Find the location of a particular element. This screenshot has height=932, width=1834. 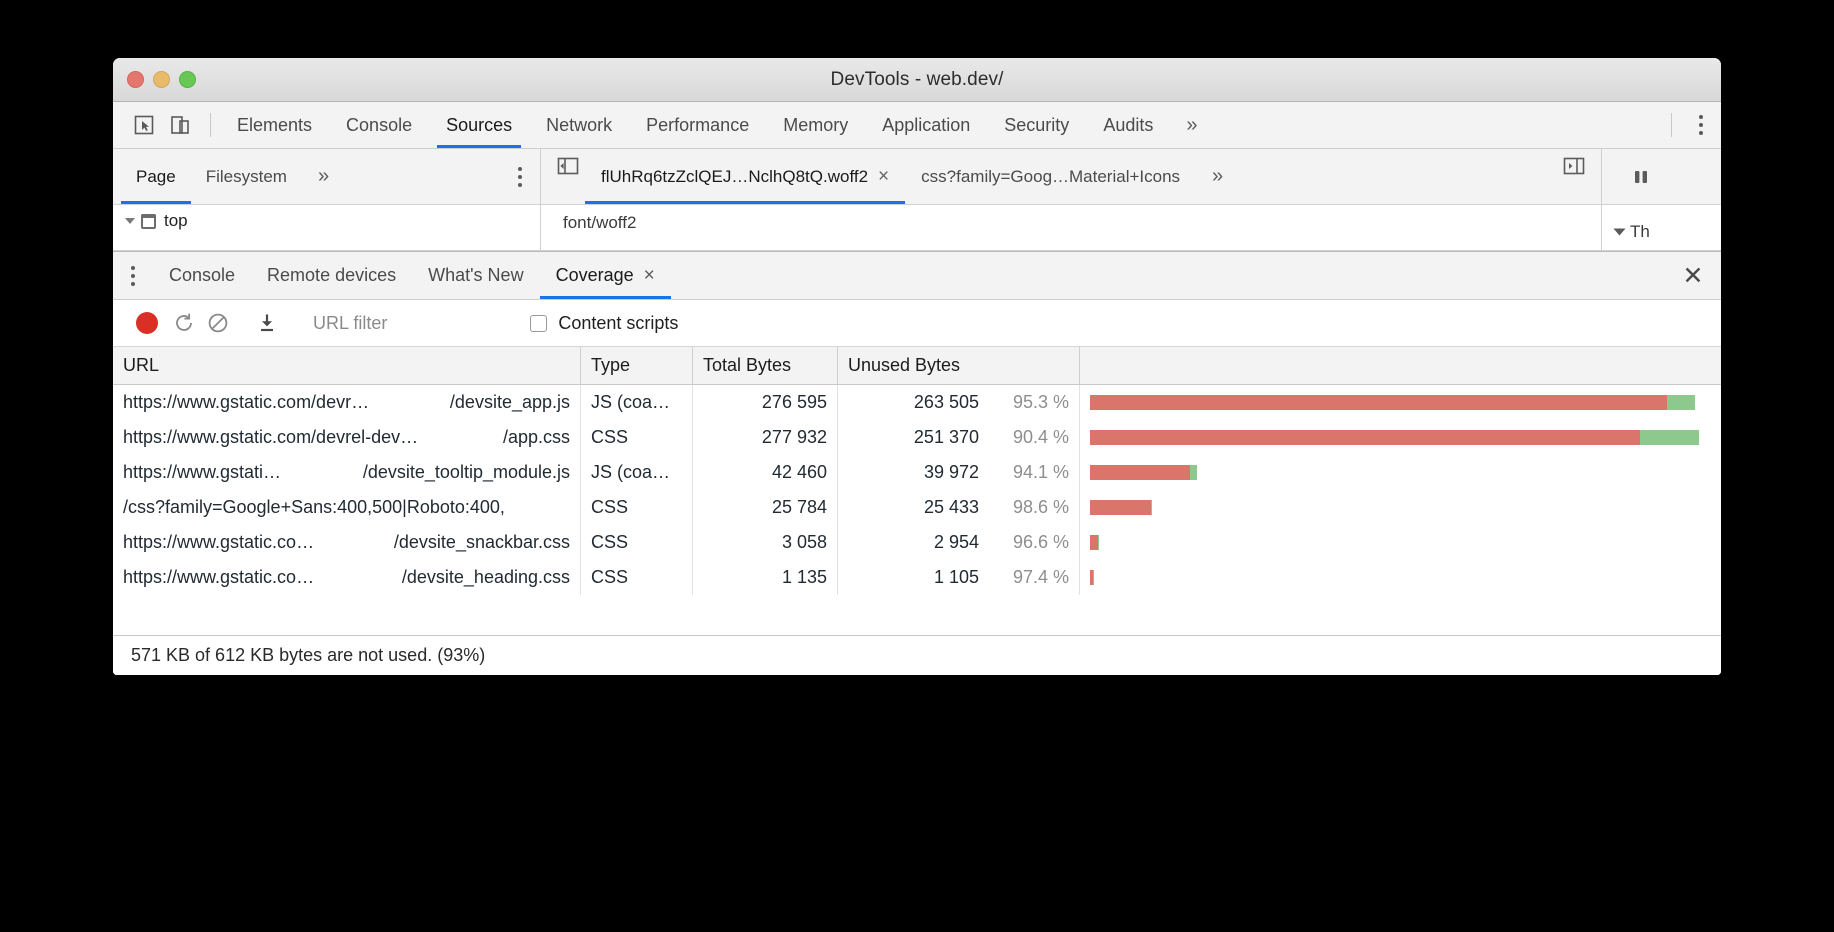

toolbar-icons is located at coordinates (157, 125).